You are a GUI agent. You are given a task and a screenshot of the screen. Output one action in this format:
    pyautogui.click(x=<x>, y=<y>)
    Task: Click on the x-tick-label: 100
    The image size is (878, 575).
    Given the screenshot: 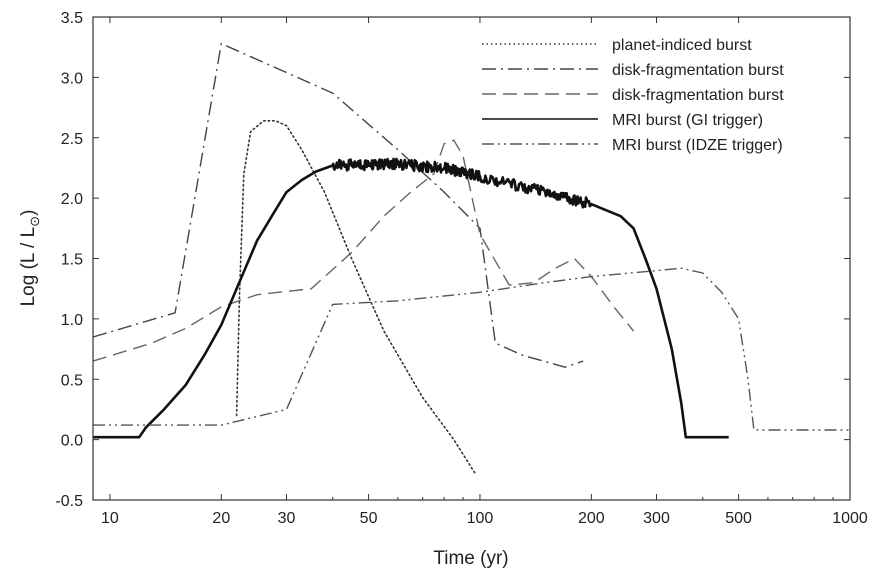 What is the action you would take?
    pyautogui.click(x=480, y=518)
    